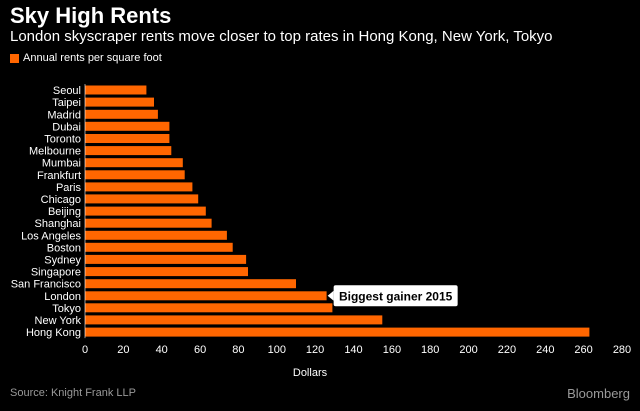  What do you see at coordinates (209, 308) in the screenshot?
I see `bar-tokyo` at bounding box center [209, 308].